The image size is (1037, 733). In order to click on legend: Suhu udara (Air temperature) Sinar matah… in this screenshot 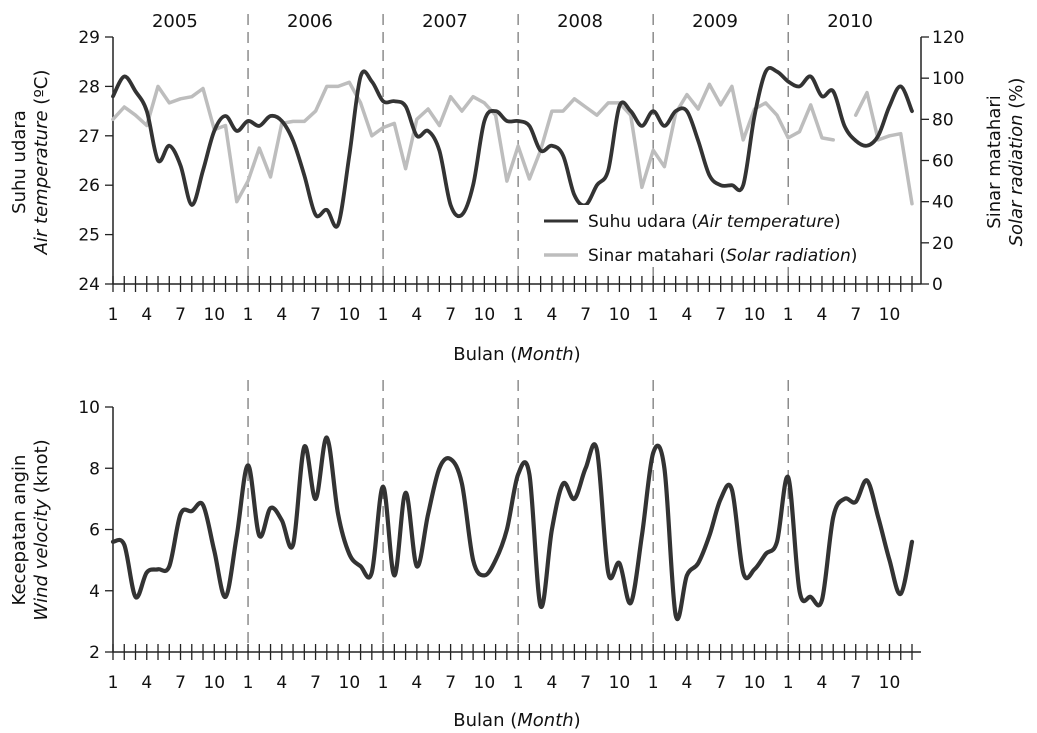, I will do `click(720, 236)`.